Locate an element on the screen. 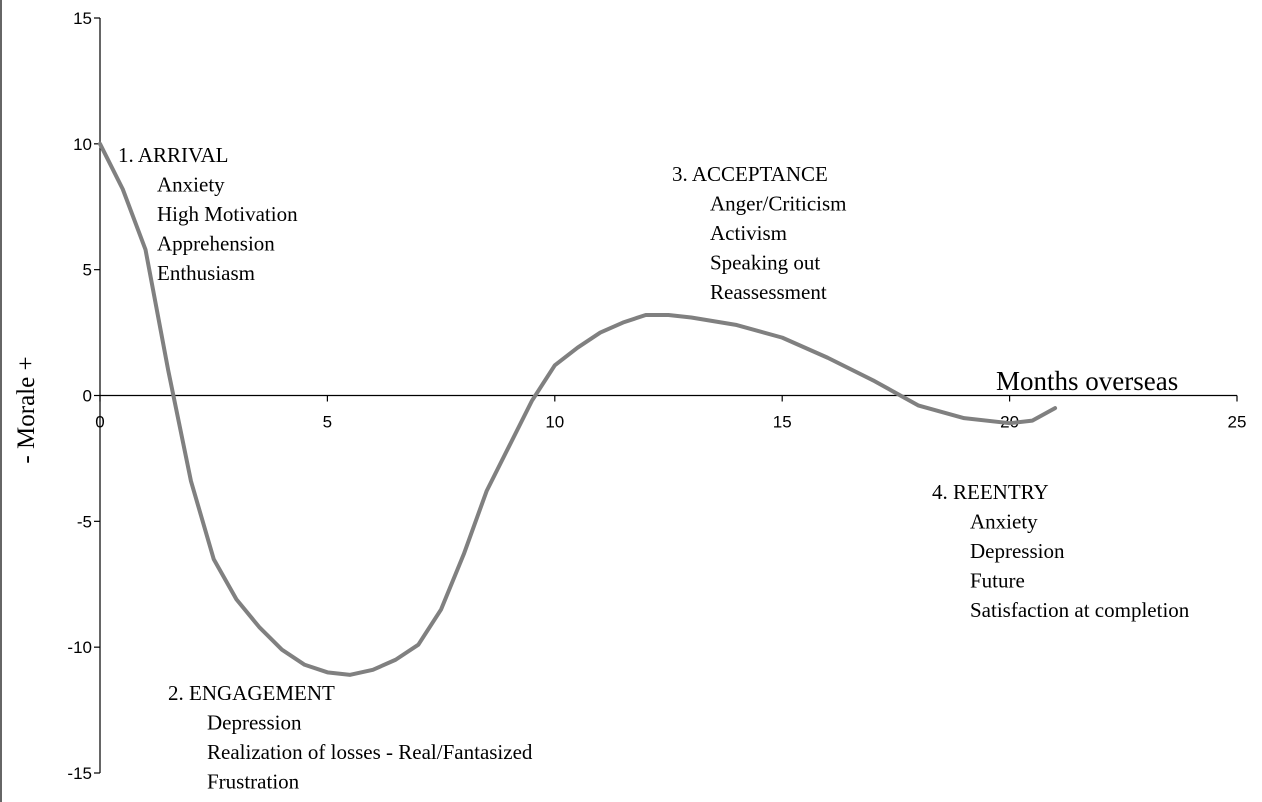 The image size is (1262, 802). annotation-line: Realization of losses - Real/Fantasized is located at coordinates (370, 752).